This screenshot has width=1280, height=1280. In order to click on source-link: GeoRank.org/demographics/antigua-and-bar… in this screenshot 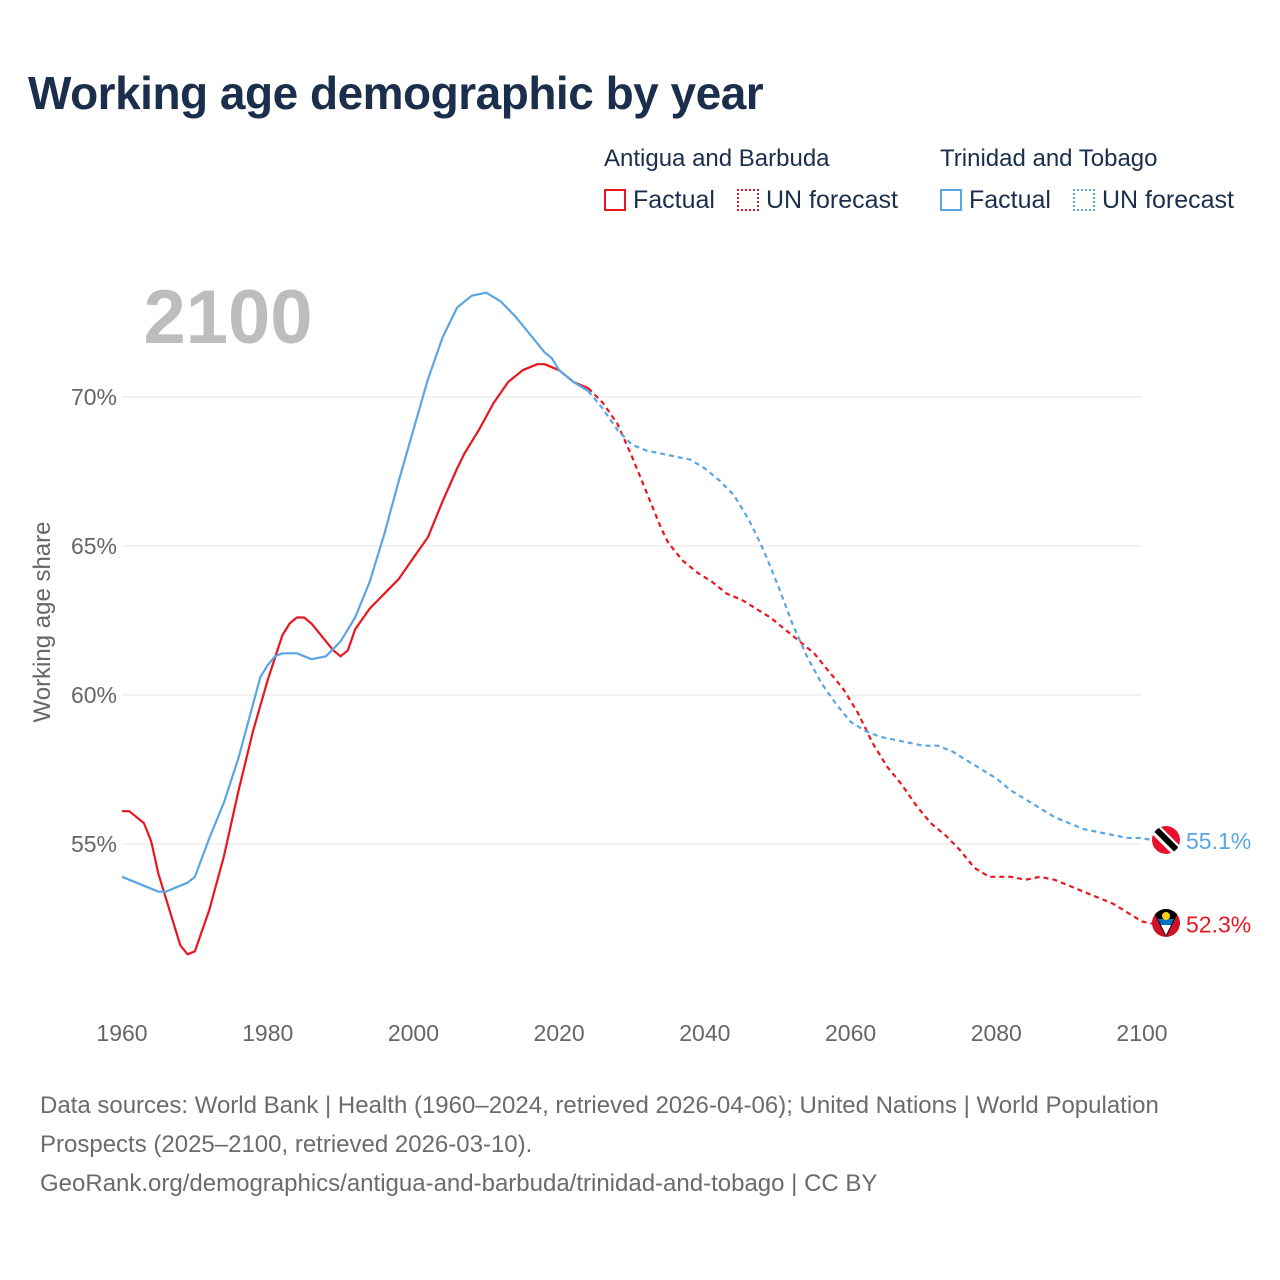, I will do `click(459, 1183)`.